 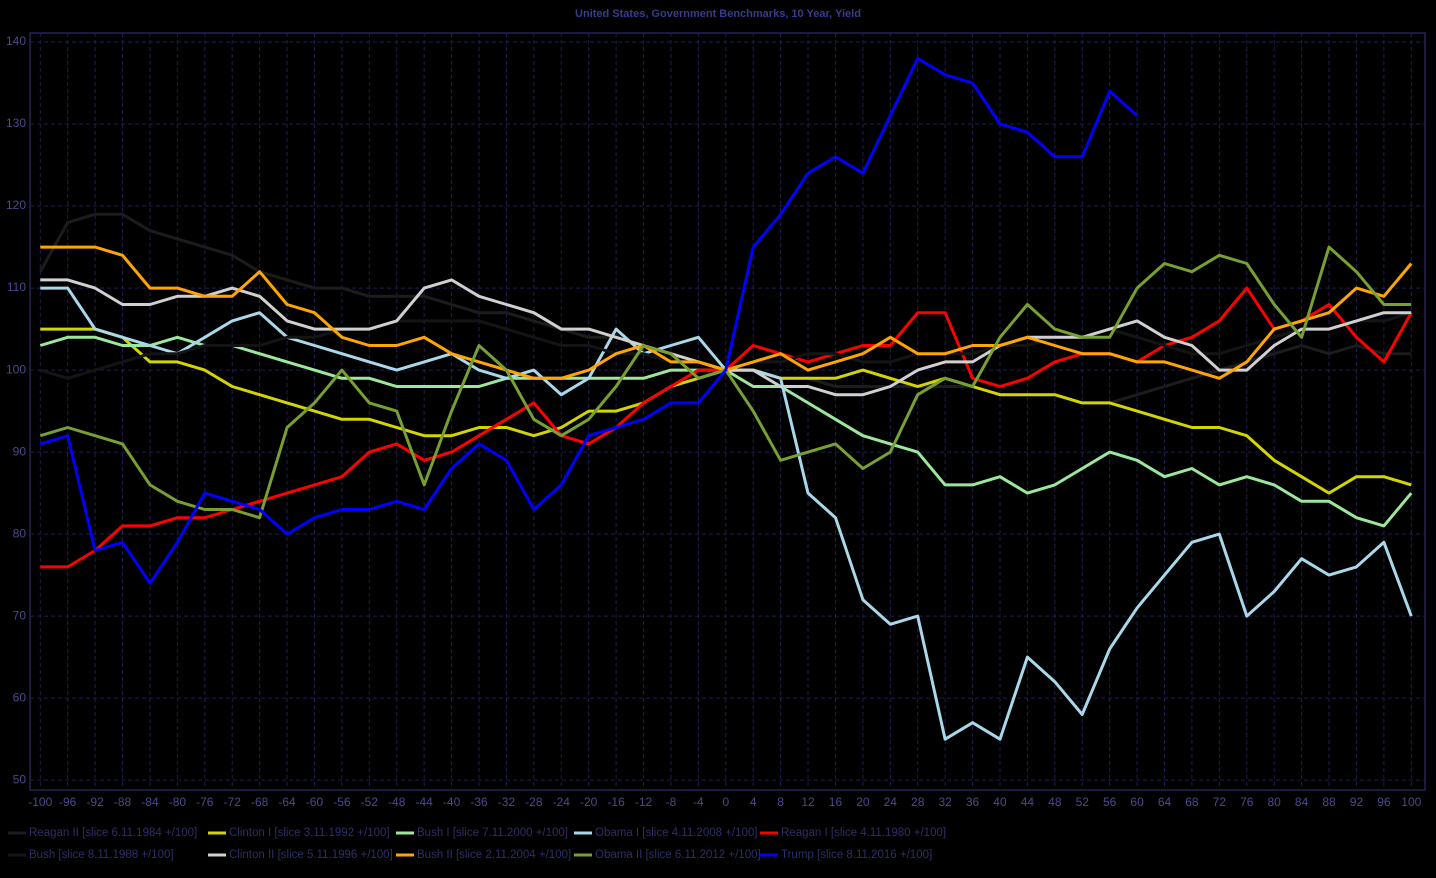 What do you see at coordinates (16, 123) in the screenshot?
I see `y-tick-label: 130` at bounding box center [16, 123].